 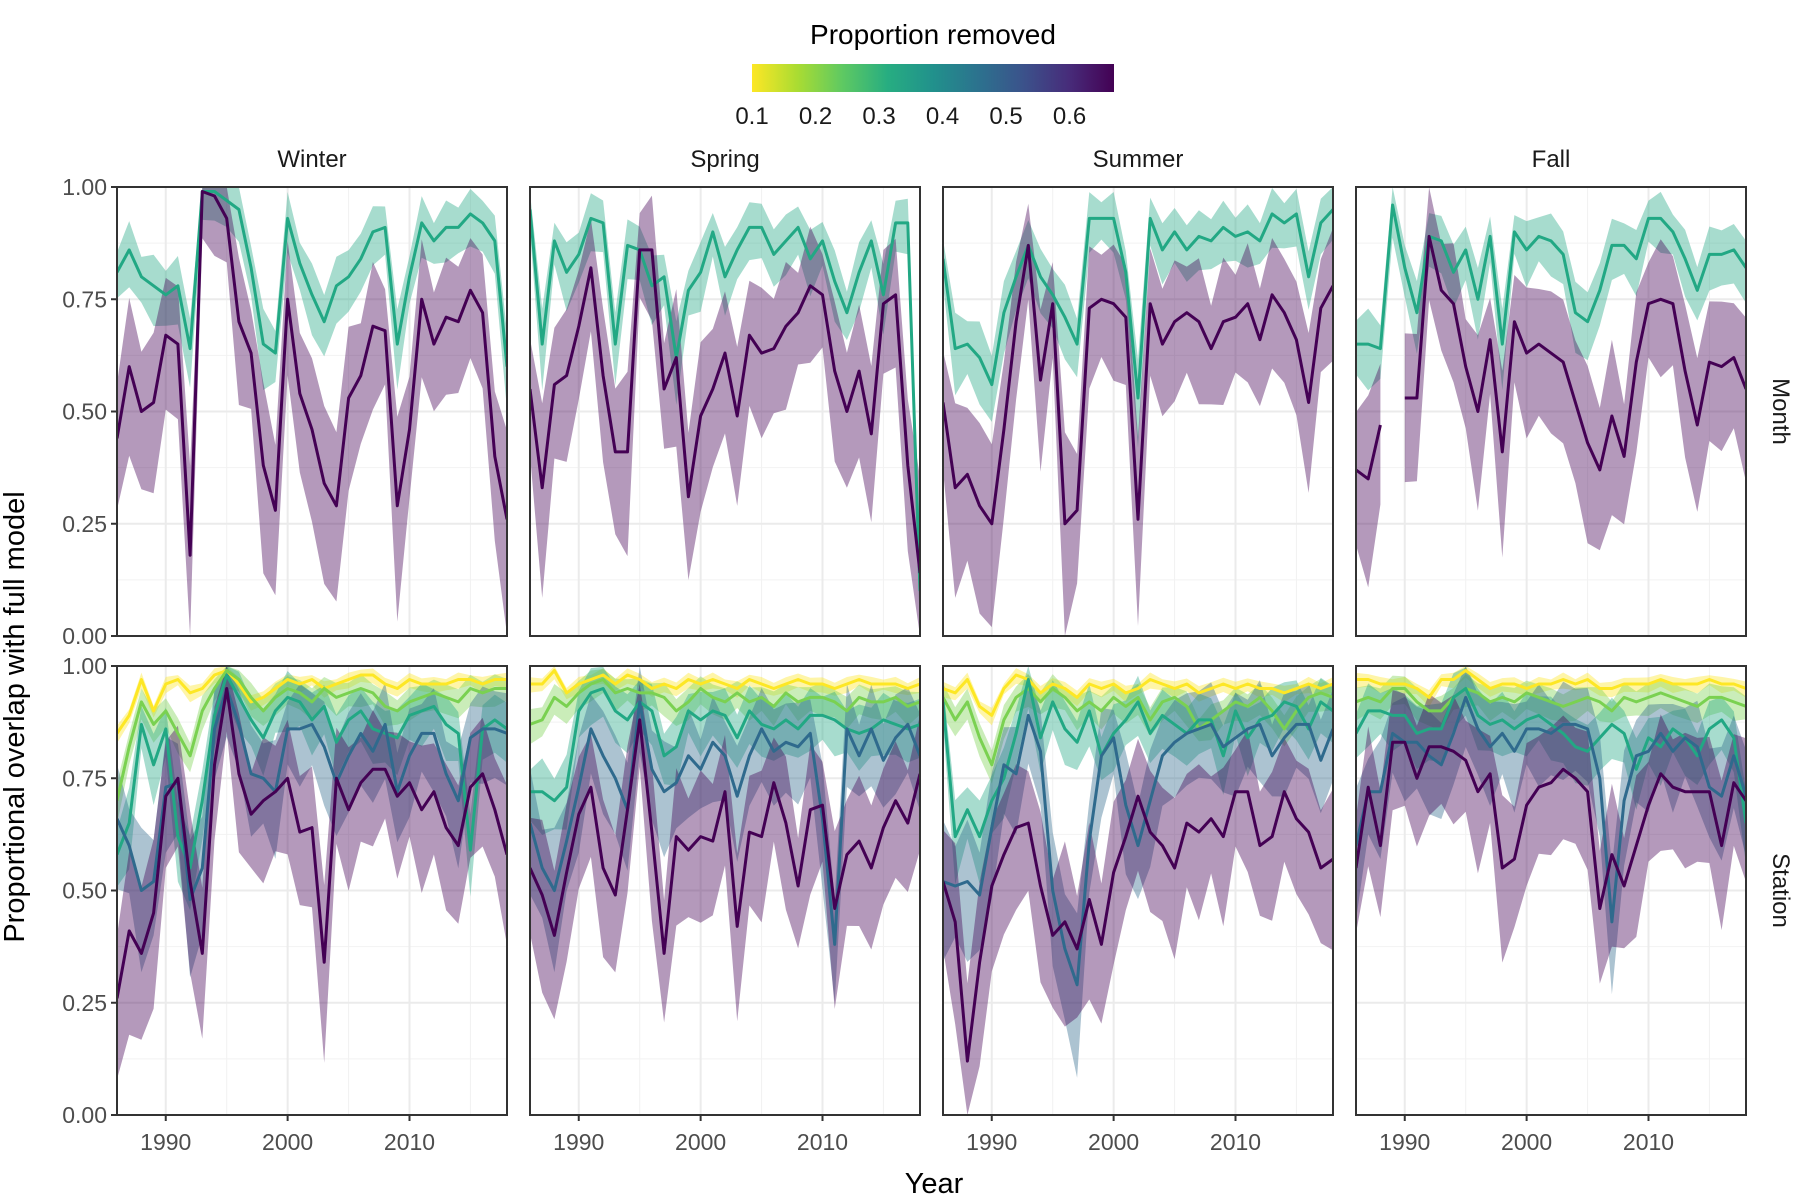 What do you see at coordinates (311, 159) in the screenshot?
I see `strip-label-winter: Winter` at bounding box center [311, 159].